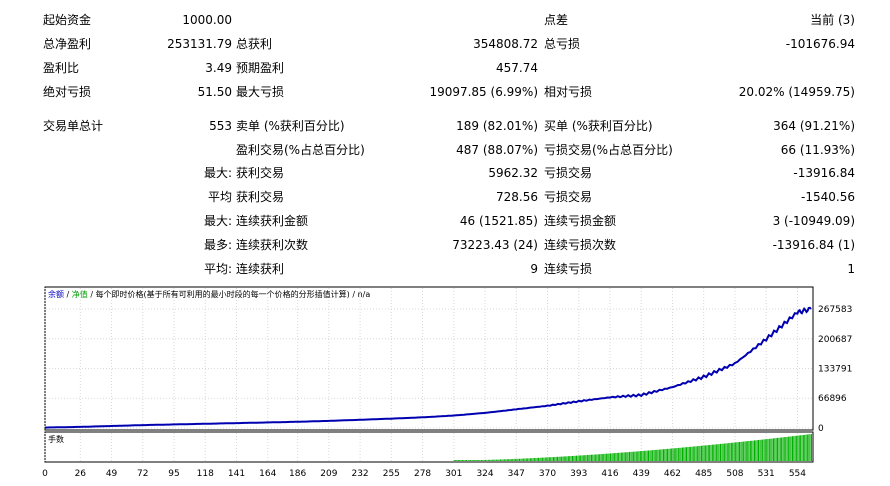 The width and height of the screenshot is (890, 486). What do you see at coordinates (814, 126) in the screenshot?
I see `stat-value: 364 (91.21%)` at bounding box center [814, 126].